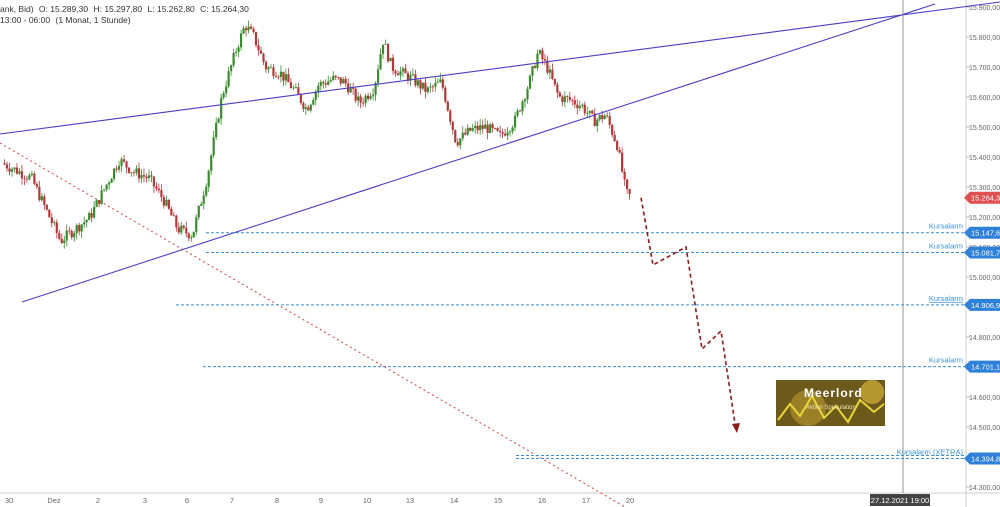  I want to click on x-tick-label: 17, so click(586, 500).